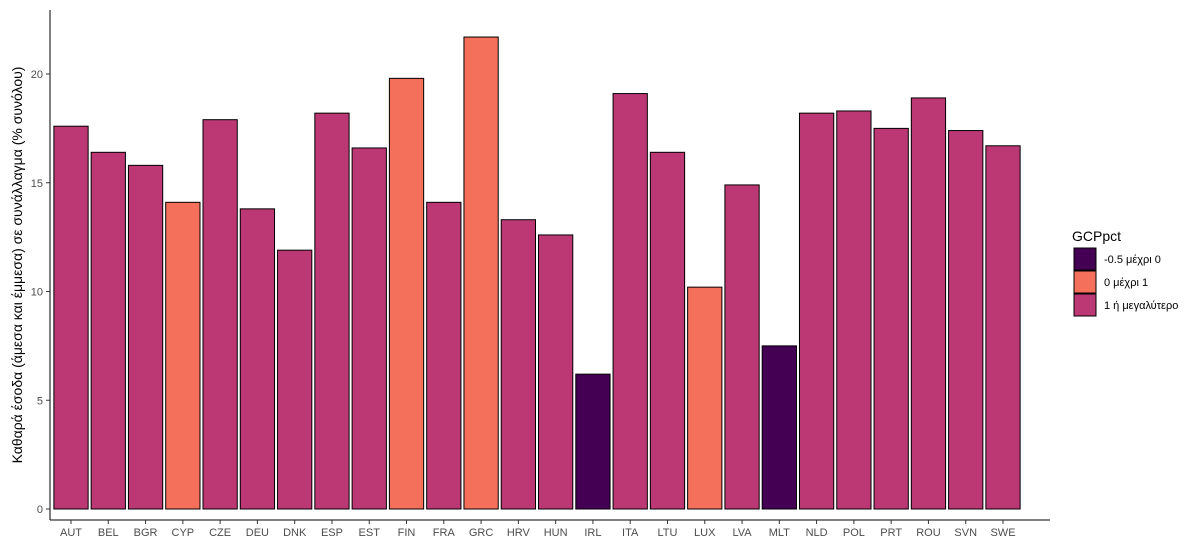  What do you see at coordinates (854, 310) in the screenshot?
I see `bar-pol` at bounding box center [854, 310].